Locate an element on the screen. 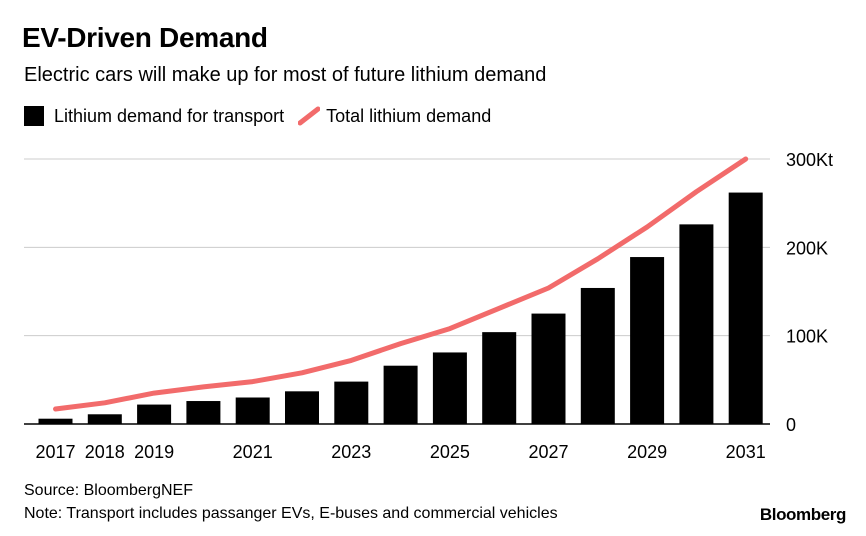  x-tick-label: 2019 is located at coordinates (154, 452).